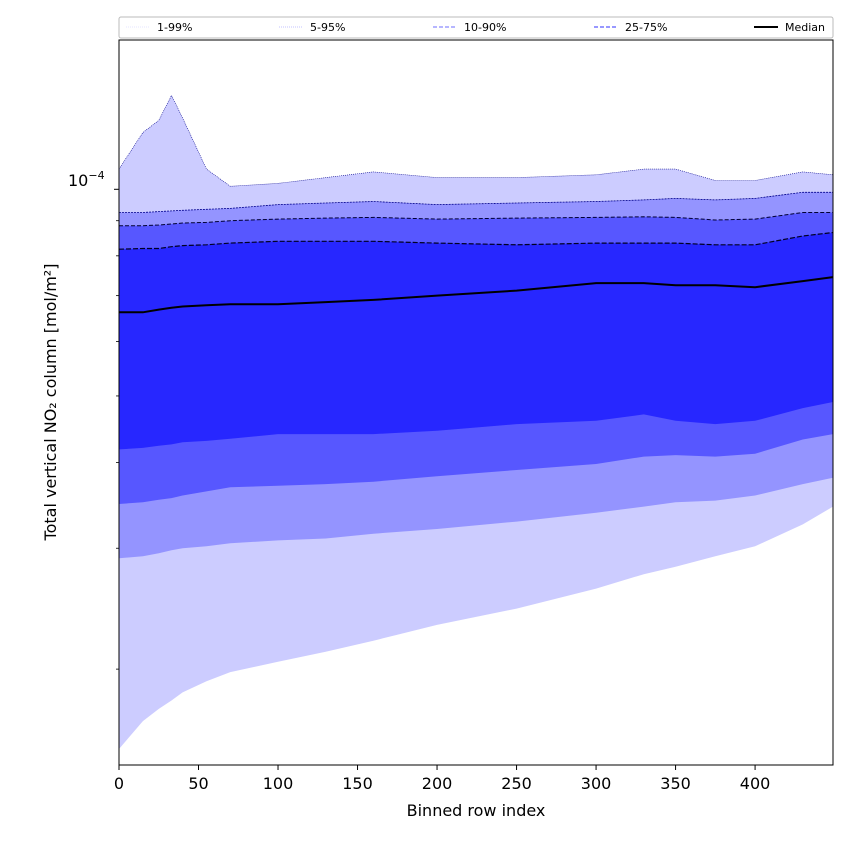 This screenshot has height=850, width=850. Describe the element at coordinates (437, 783) in the screenshot. I see `x-tick-label: 200` at that location.